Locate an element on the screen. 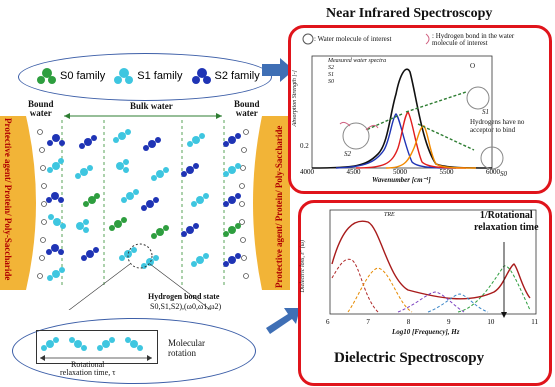  rotational-relaxation-label: Rotational relaxation time, τ is located at coordinates (88, 368).